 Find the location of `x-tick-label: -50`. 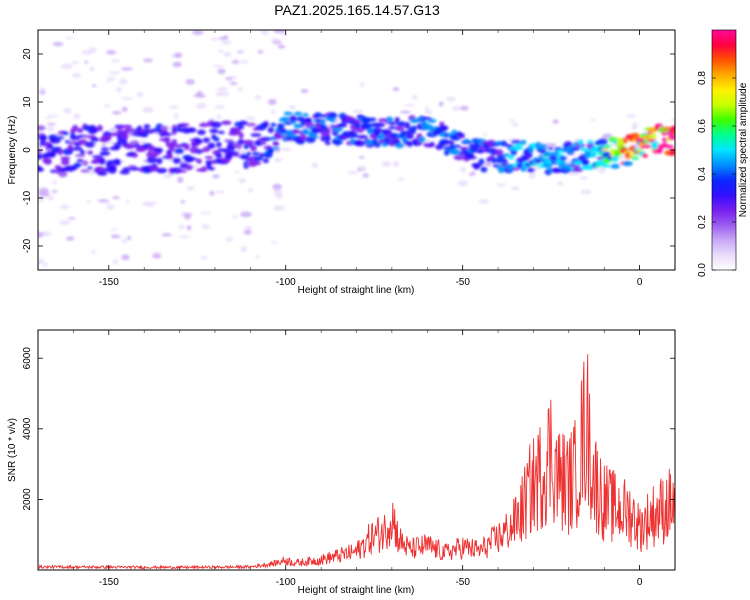

x-tick-label: -50 is located at coordinates (462, 582).